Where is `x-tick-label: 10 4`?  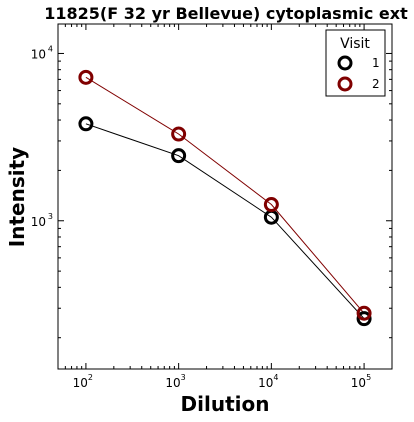 x-tick-label: 10 4 is located at coordinates (268, 381).